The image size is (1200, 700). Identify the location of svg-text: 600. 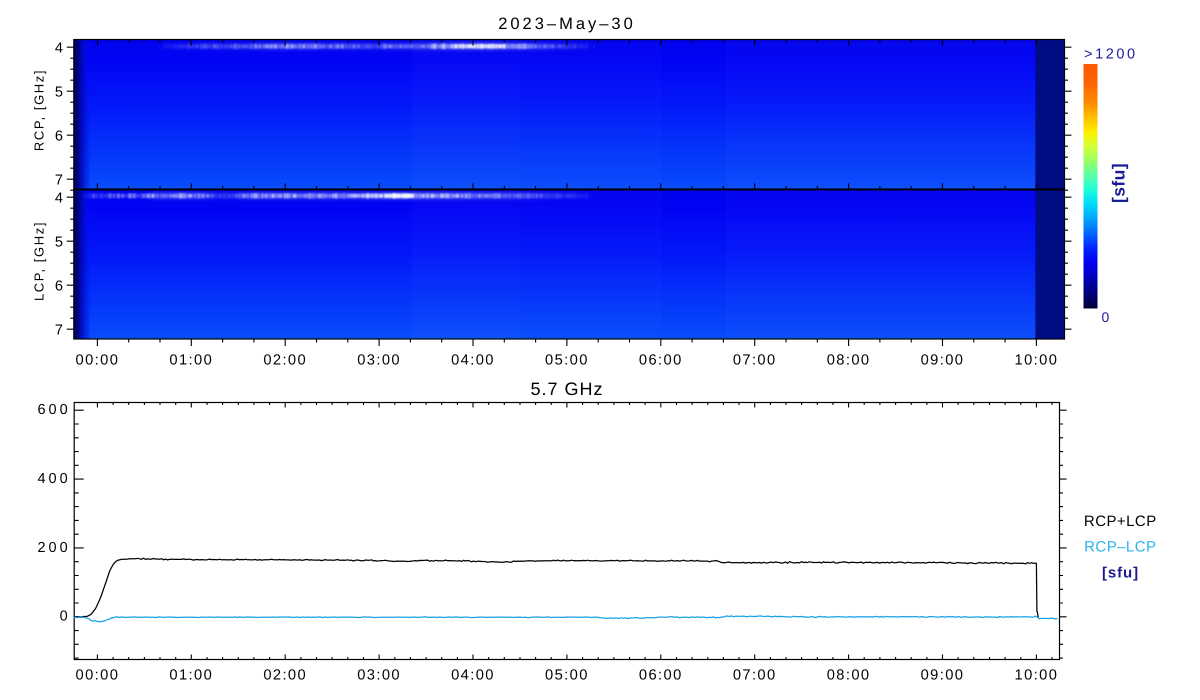
(53, 410).